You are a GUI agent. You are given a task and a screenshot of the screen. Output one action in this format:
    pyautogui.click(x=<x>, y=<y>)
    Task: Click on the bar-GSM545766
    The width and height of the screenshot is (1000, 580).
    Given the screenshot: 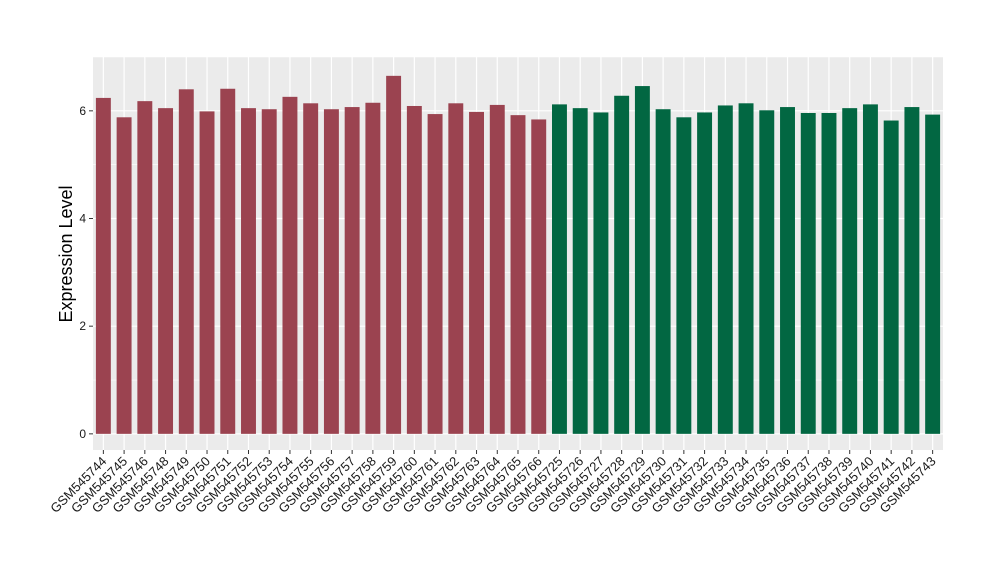 What is the action you would take?
    pyautogui.click(x=539, y=276)
    